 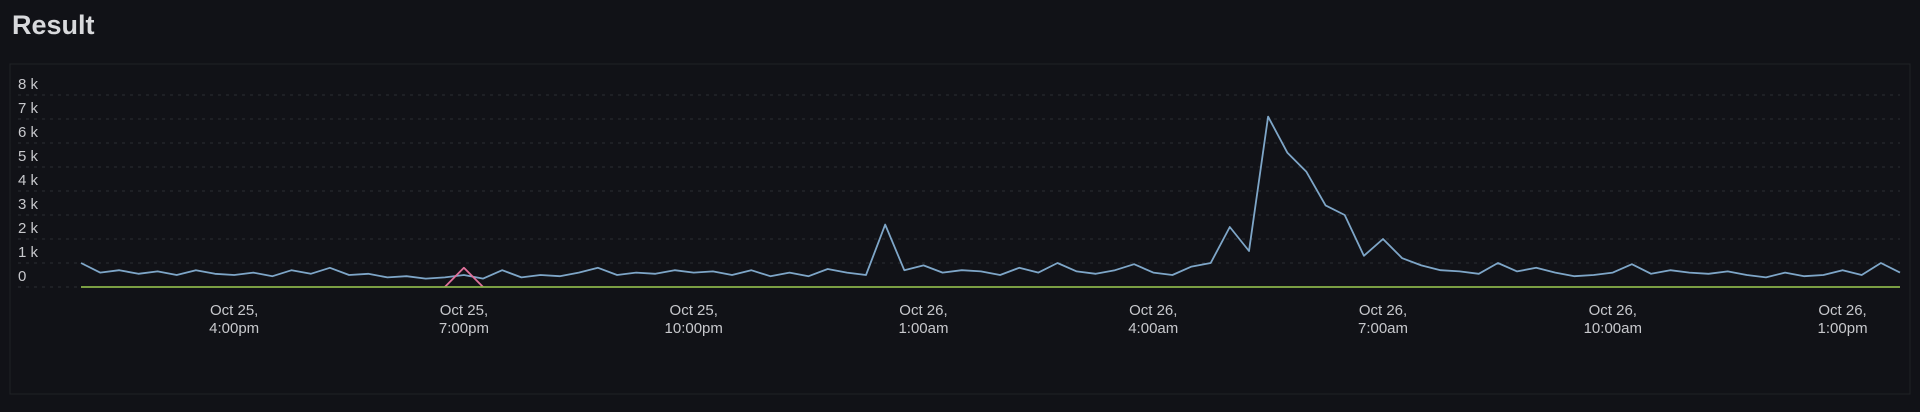 I want to click on y-tick-label: 1 k, so click(x=28, y=252).